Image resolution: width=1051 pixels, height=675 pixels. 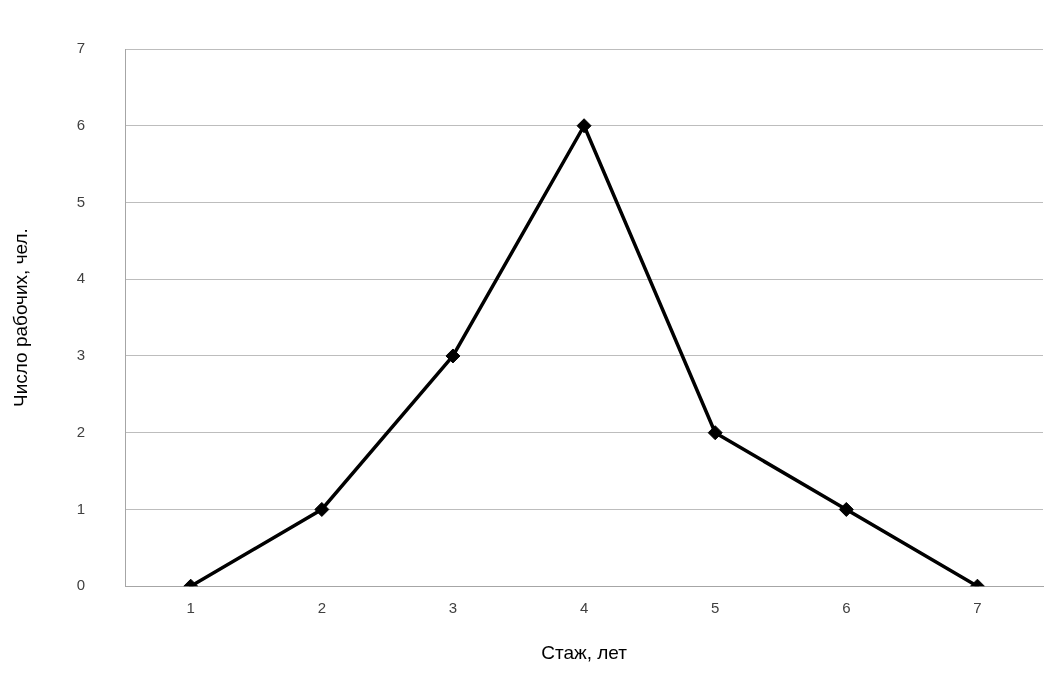 I want to click on y-tick-label: 7, so click(x=81, y=48).